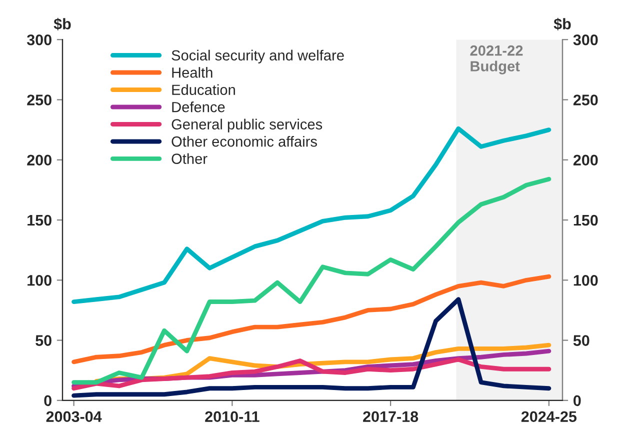  What do you see at coordinates (40, 280) in the screenshot?
I see `y-tick-label: 100` at bounding box center [40, 280].